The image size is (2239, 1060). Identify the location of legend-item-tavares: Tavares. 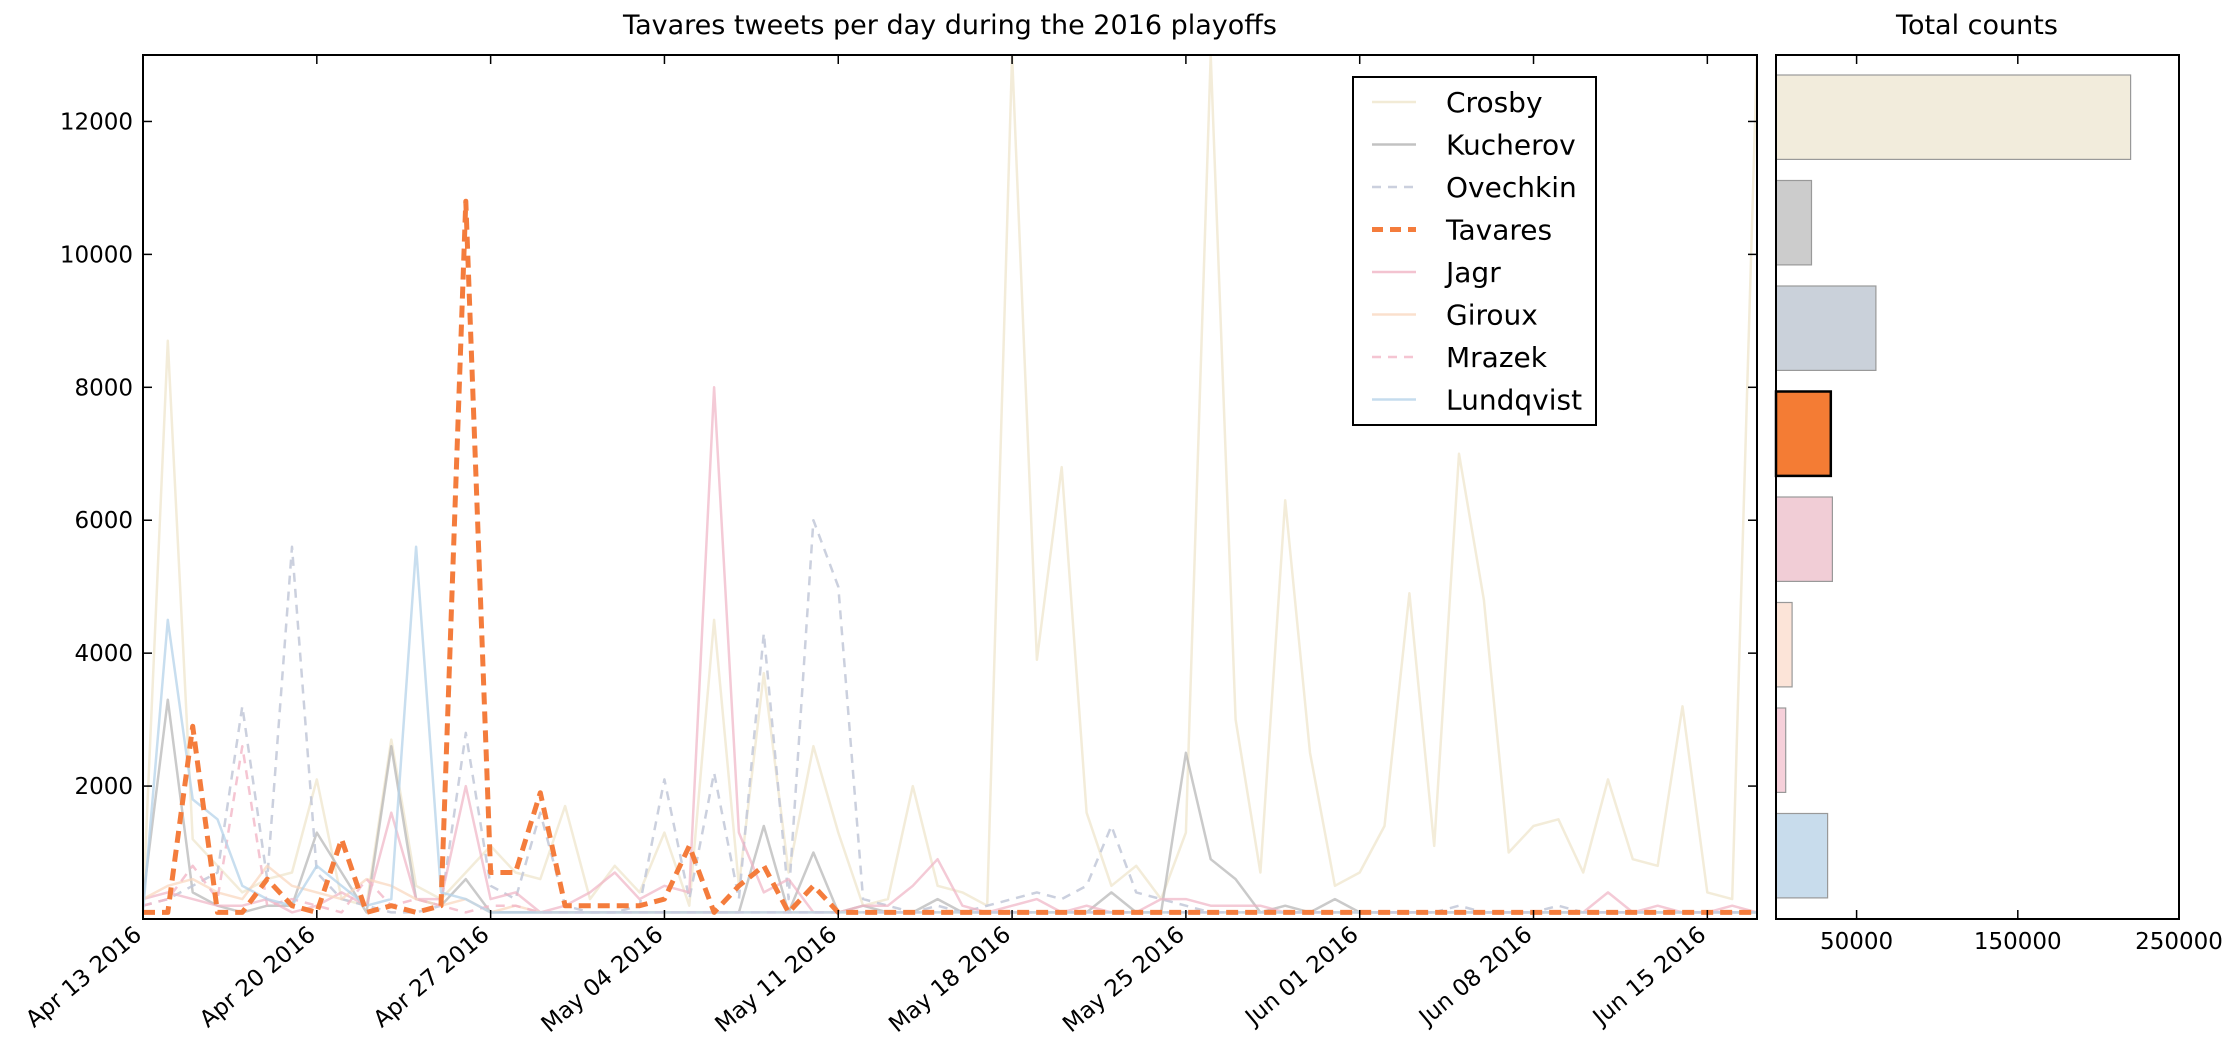
(1462, 230).